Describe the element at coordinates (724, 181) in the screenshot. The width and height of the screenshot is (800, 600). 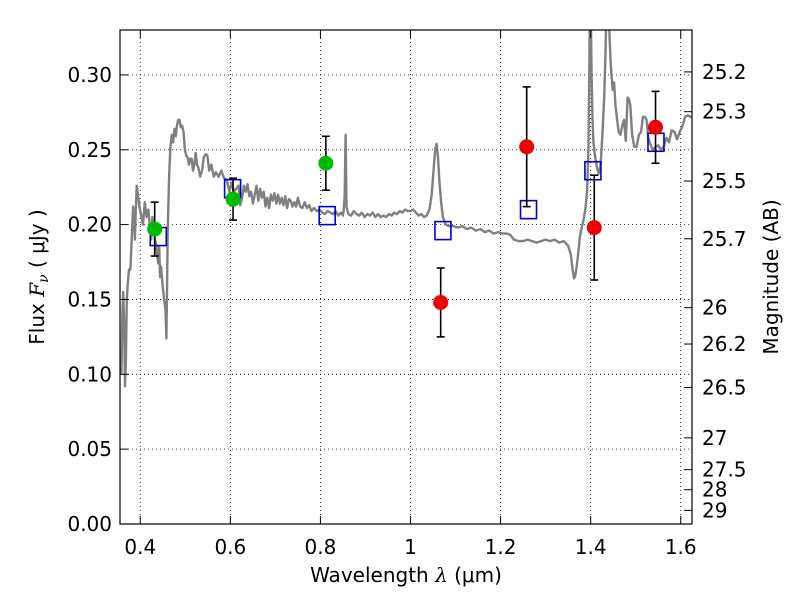
I see `right-axis-tick-label: 25.5` at that location.